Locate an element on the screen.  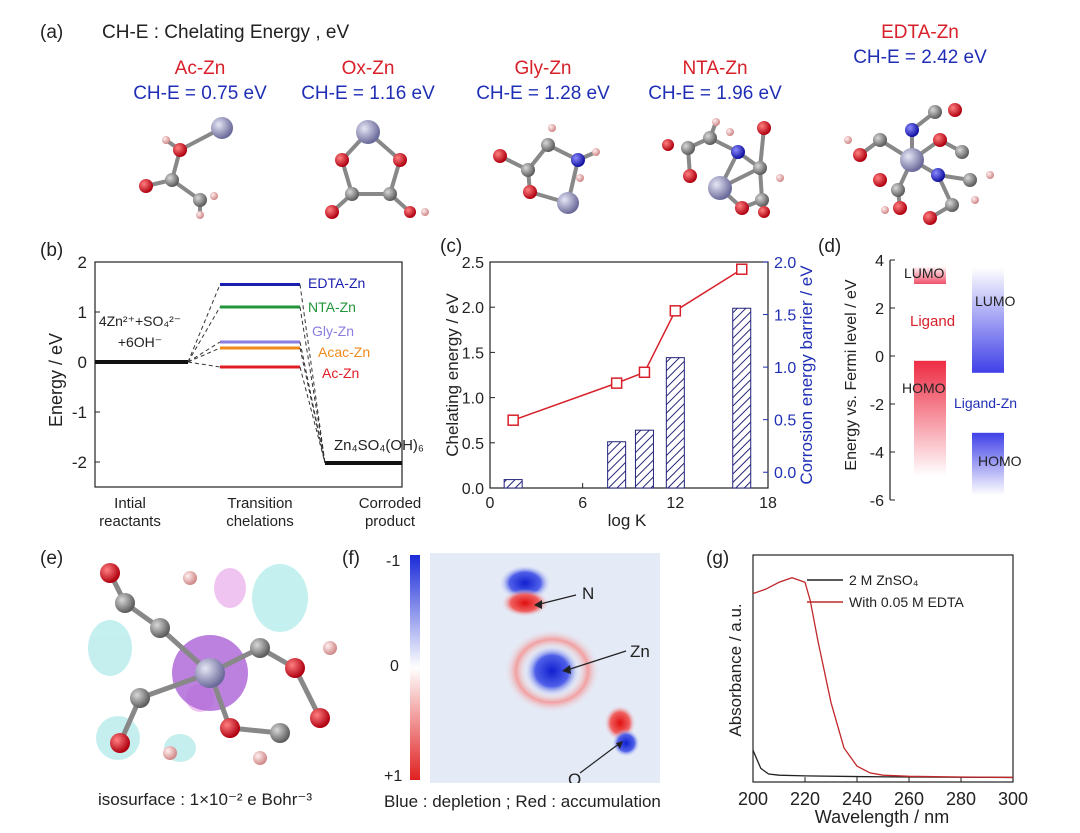
panel-c-label: (c) is located at coordinates (451, 246).